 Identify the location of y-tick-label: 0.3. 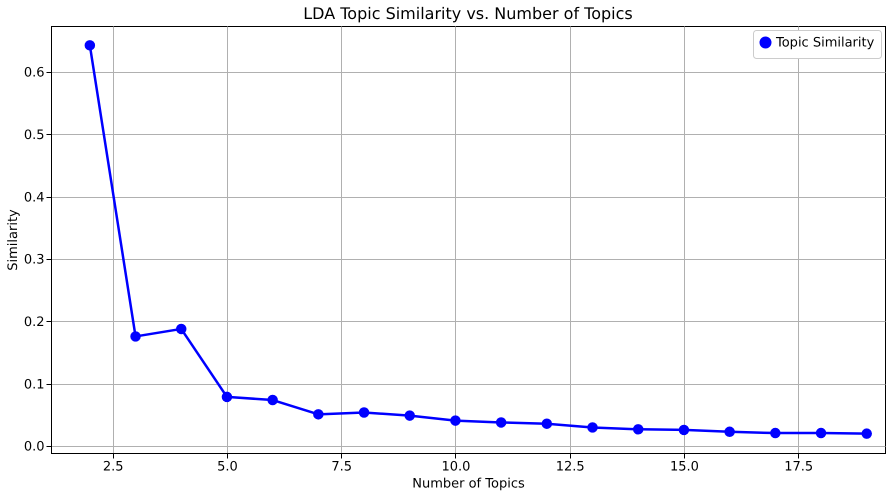
(34, 260).